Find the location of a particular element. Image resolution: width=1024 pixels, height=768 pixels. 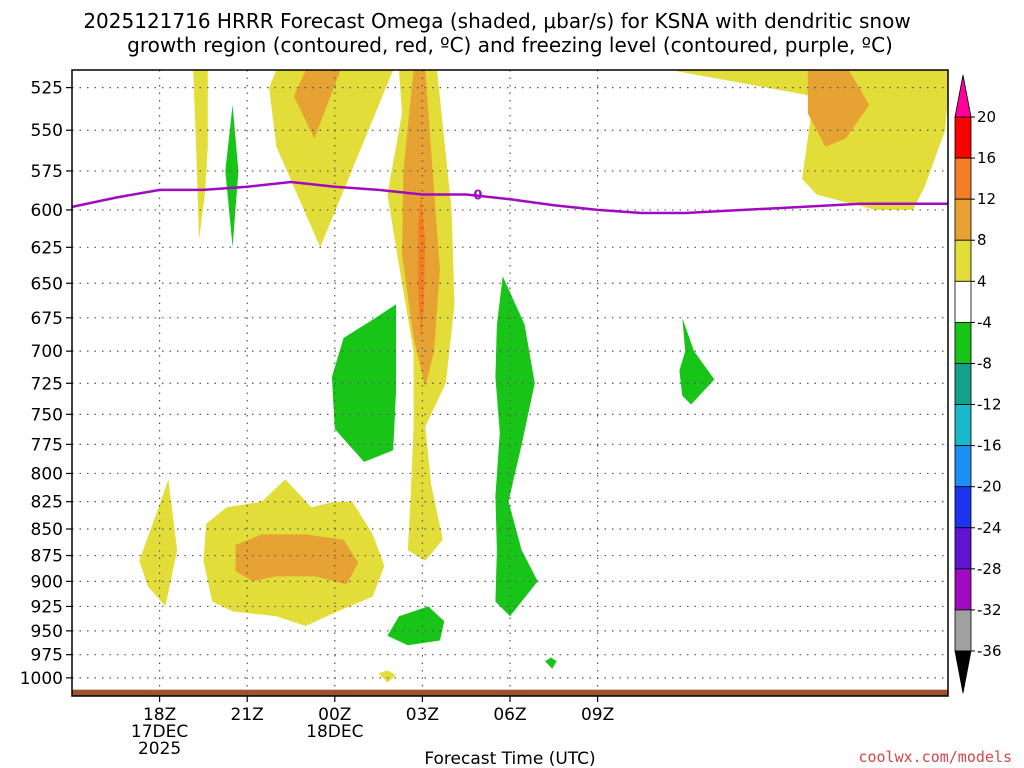

omega-region-pos-h23-plume is located at coordinates (331, 159).